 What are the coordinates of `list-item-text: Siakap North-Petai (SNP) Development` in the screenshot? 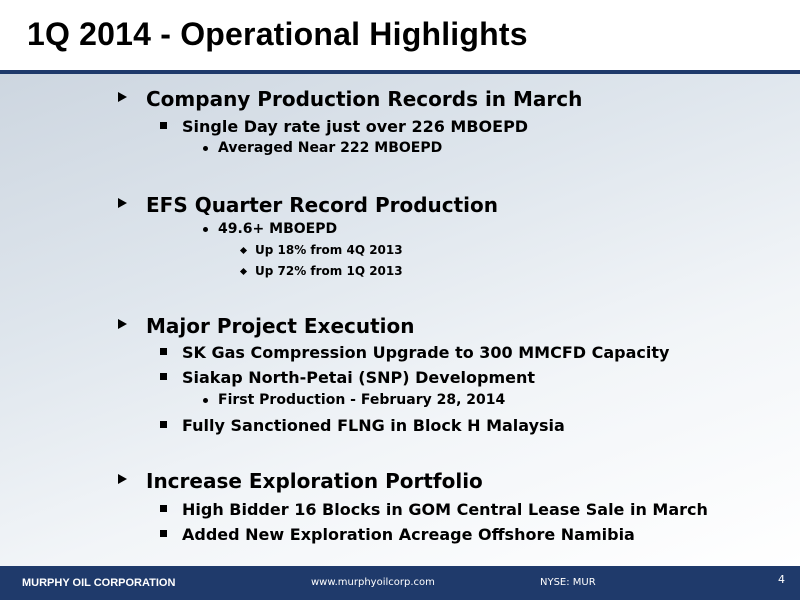 It's located at (359, 377).